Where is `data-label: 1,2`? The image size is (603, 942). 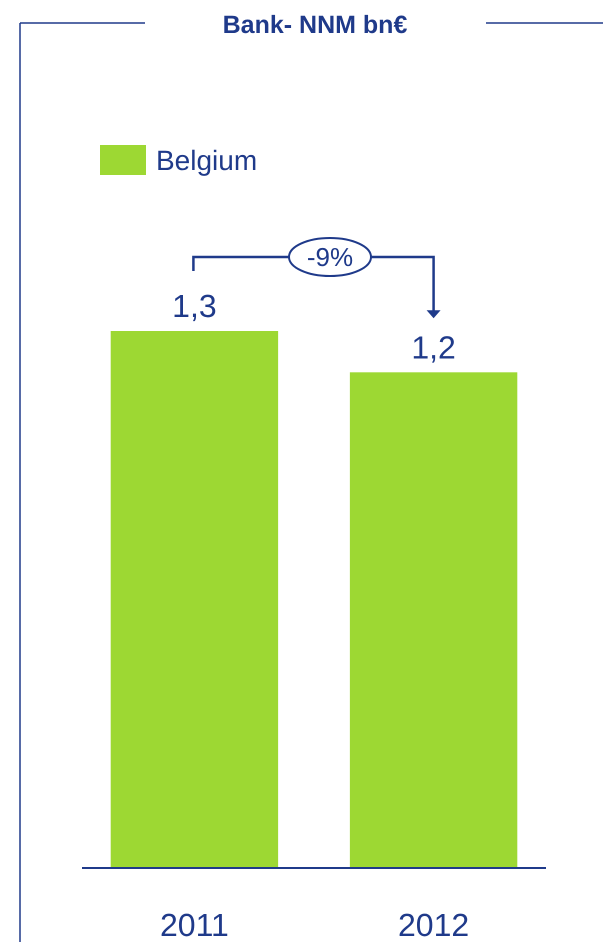
data-label: 1,2 is located at coordinates (433, 347).